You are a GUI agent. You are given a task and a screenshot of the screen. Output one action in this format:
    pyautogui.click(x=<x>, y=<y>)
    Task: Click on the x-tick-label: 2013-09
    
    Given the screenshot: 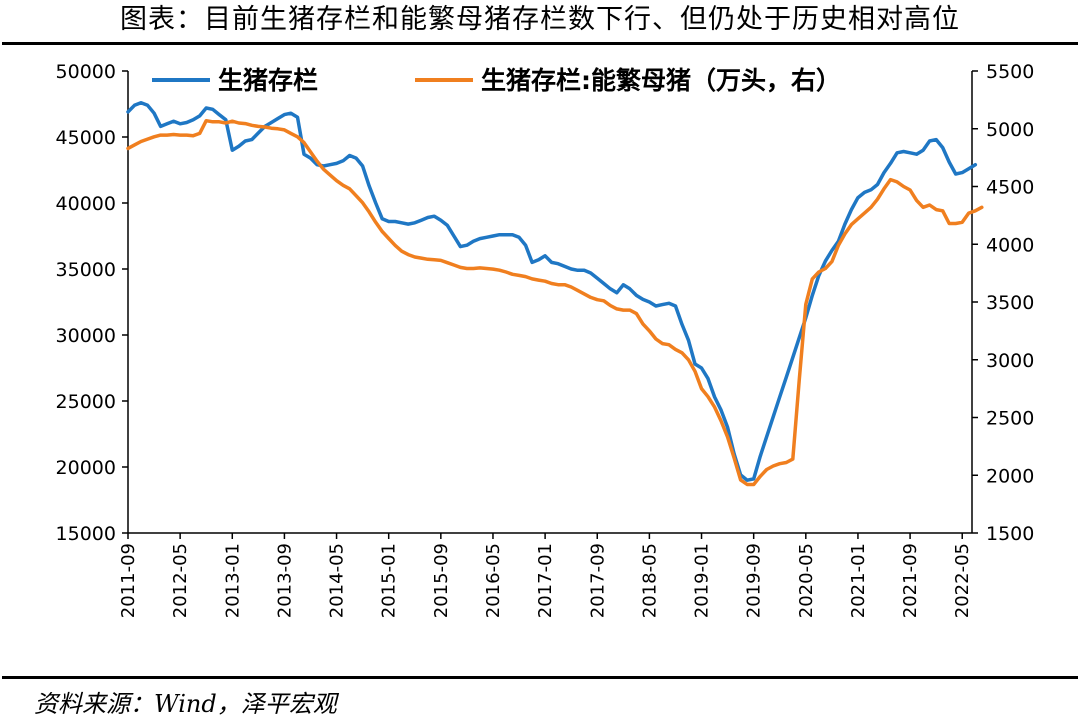 What is the action you would take?
    pyautogui.click(x=284, y=580)
    